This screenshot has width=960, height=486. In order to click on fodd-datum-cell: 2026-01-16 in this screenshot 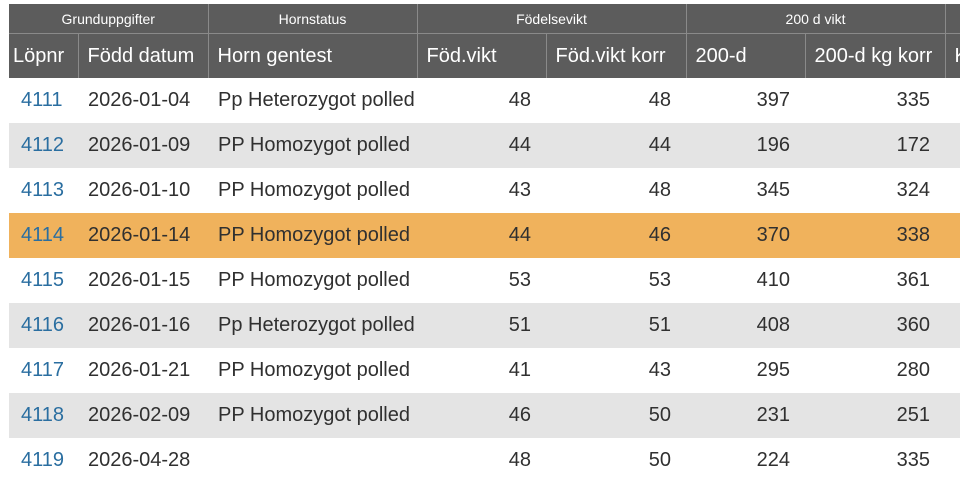, I will do `click(143, 325)`.